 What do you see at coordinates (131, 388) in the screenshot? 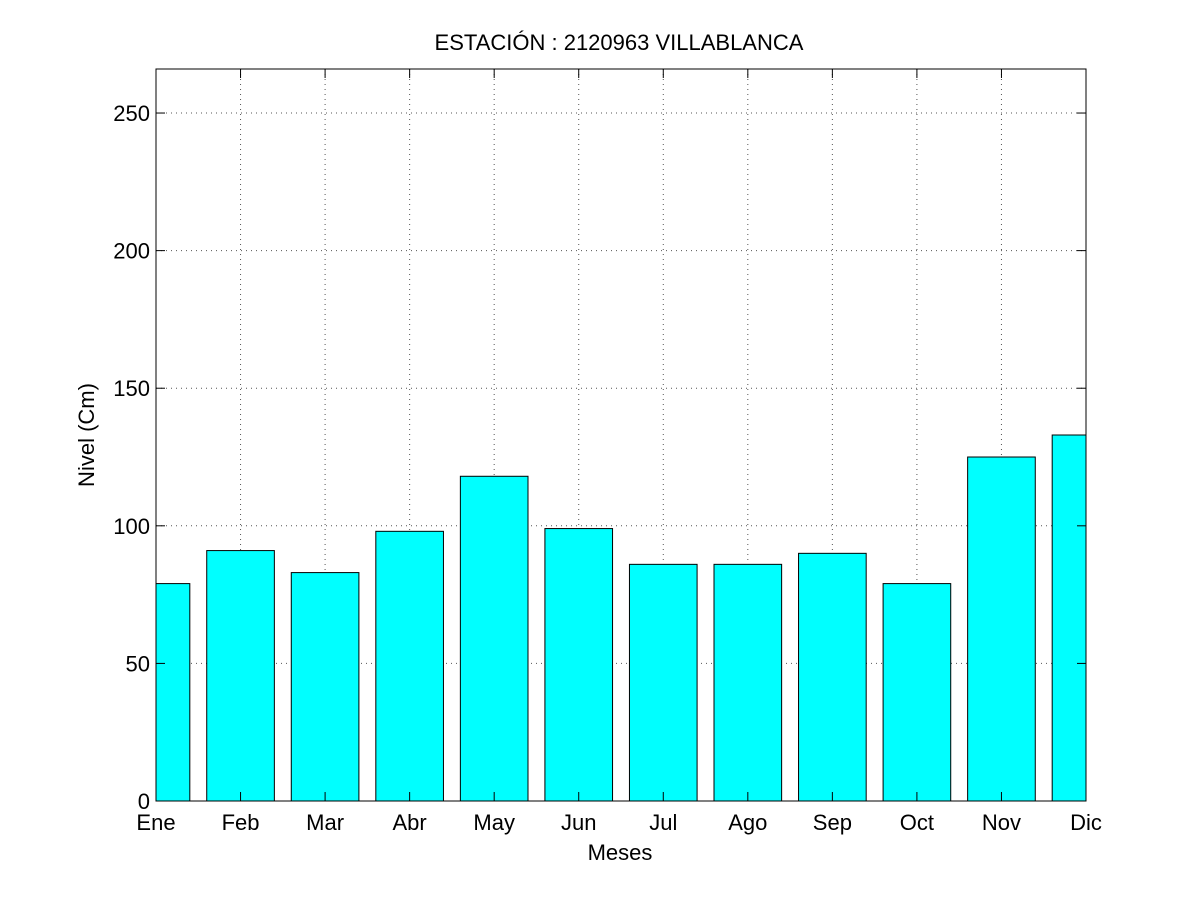
I see `y-tick-label: 150` at bounding box center [131, 388].